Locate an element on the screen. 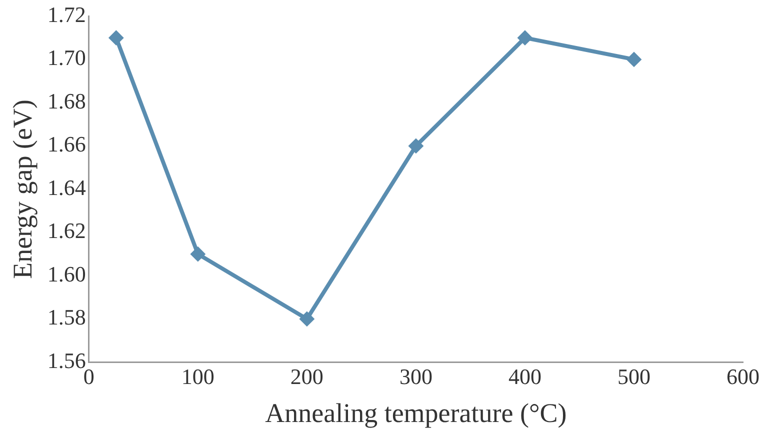 The image size is (765, 435). x-tick-label: 500 is located at coordinates (633, 377).